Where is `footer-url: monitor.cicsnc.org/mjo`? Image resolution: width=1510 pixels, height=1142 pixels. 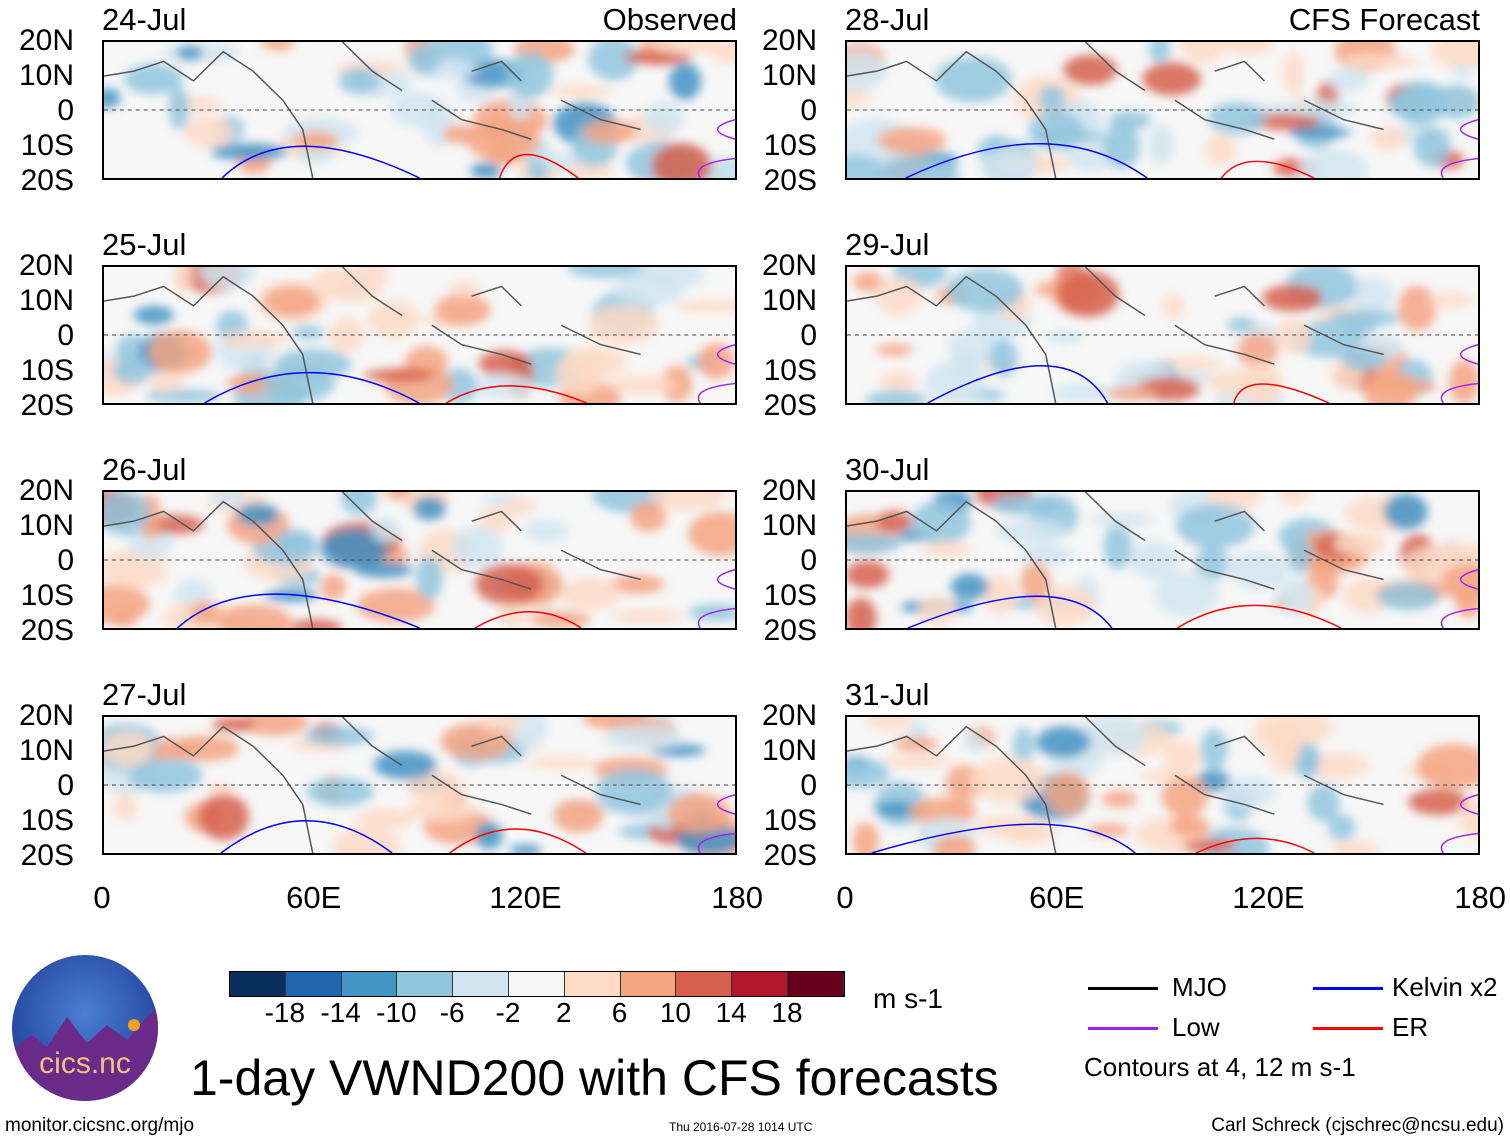 footer-url: monitor.cicsnc.org/mjo is located at coordinates (100, 1125).